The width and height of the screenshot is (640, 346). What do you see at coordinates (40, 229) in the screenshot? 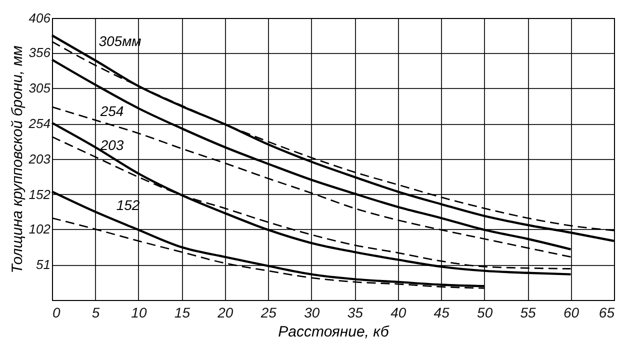
I see `y-tick-label: 102` at bounding box center [40, 229].